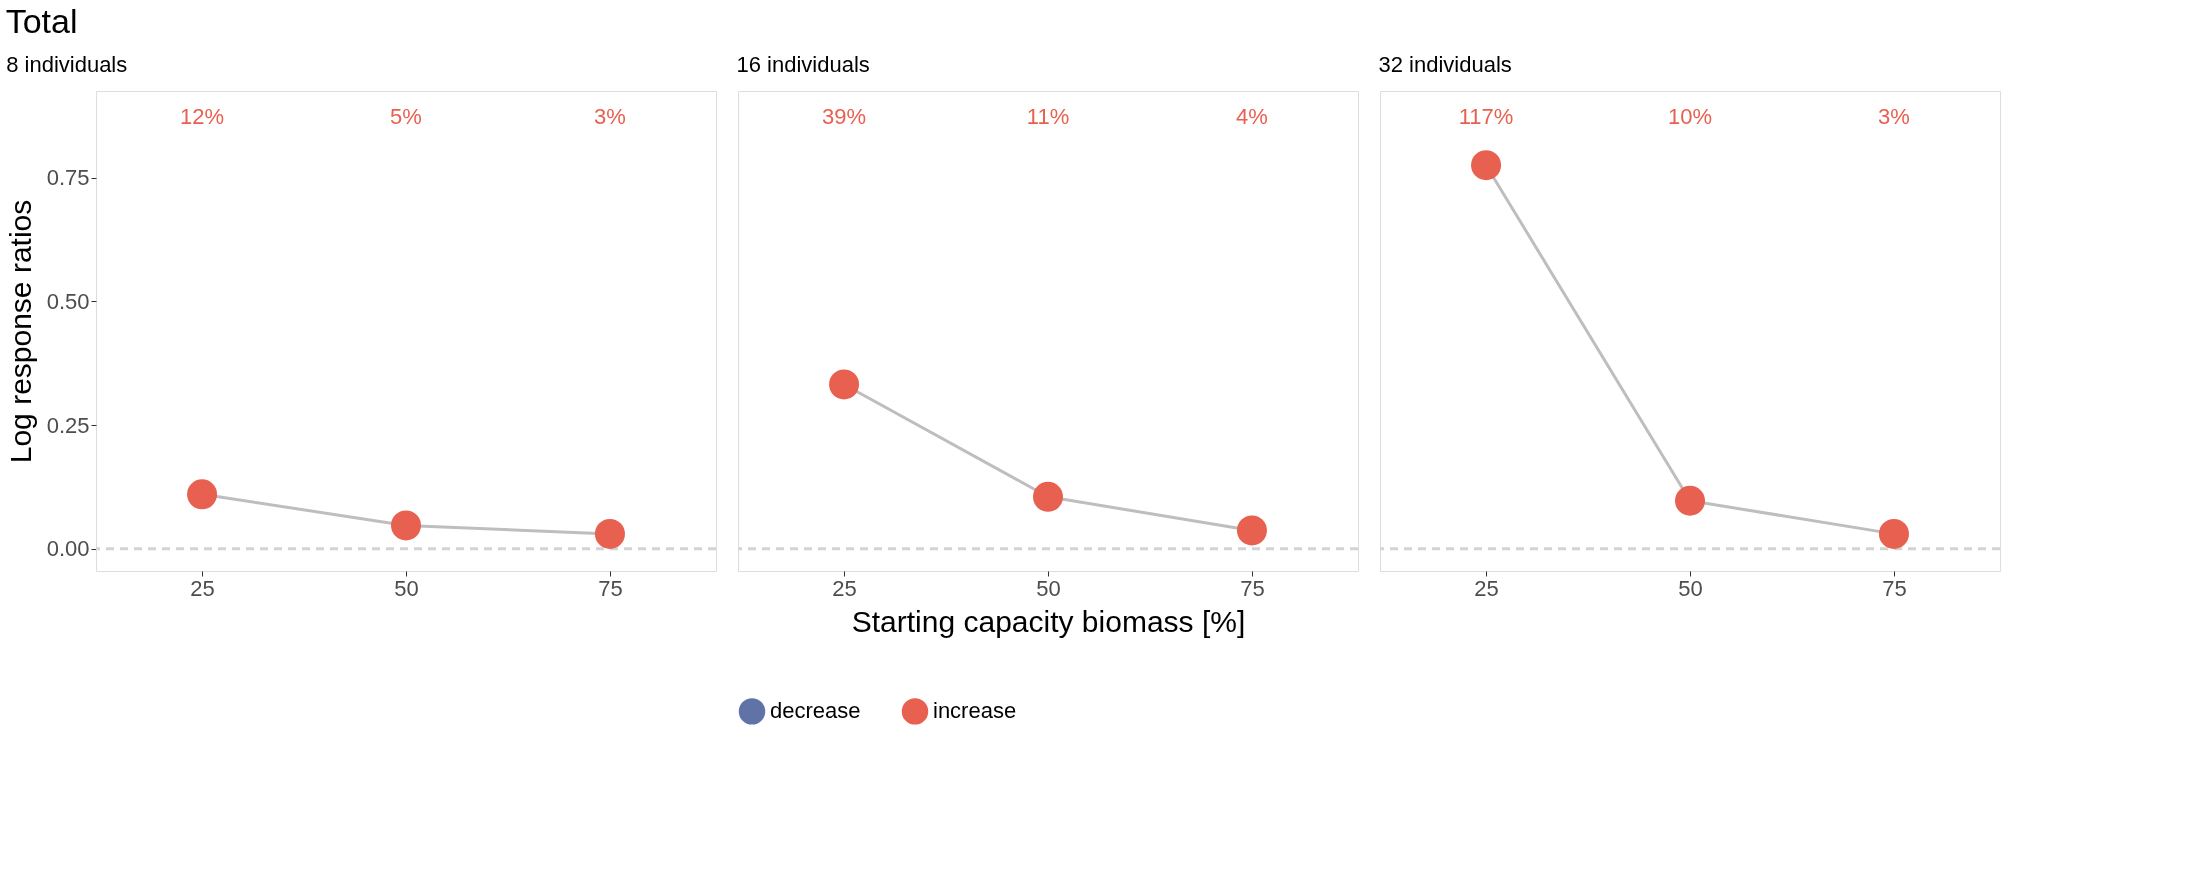 The image size is (2188, 871). What do you see at coordinates (803, 64) in the screenshot?
I see `chart-subtitle: 16 individuals` at bounding box center [803, 64].